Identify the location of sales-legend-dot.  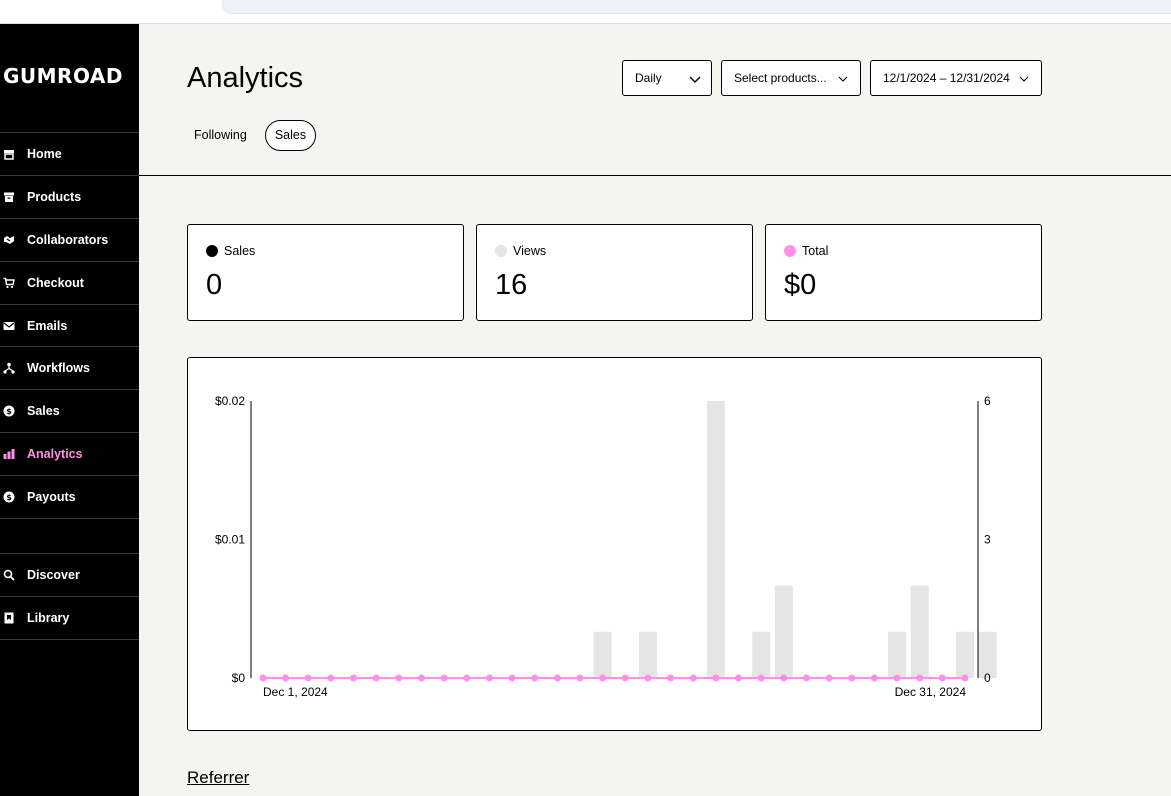
(212, 251).